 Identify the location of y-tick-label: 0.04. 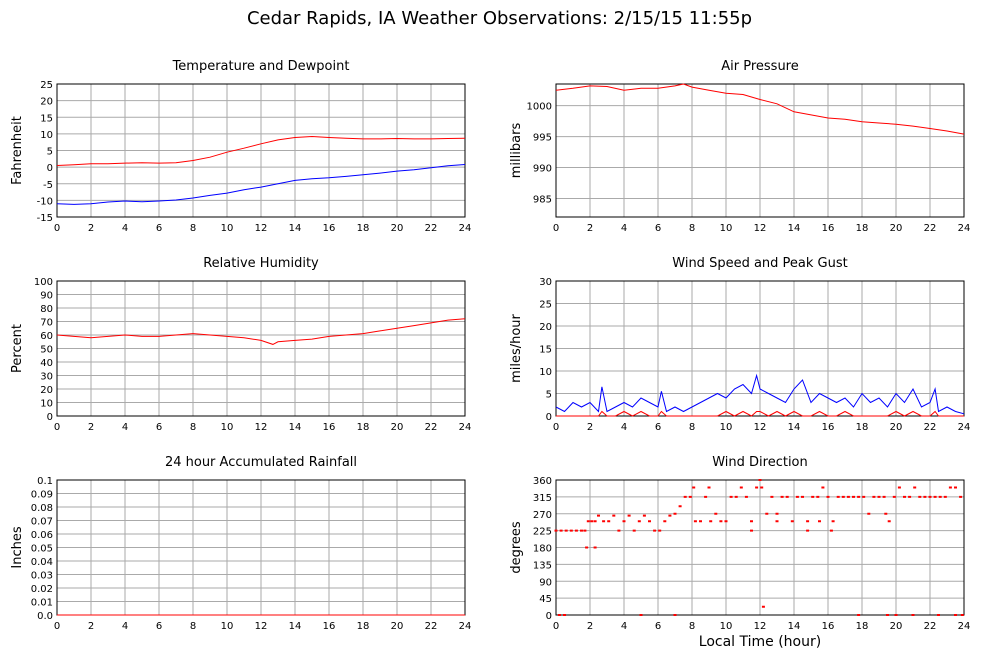
(42, 562).